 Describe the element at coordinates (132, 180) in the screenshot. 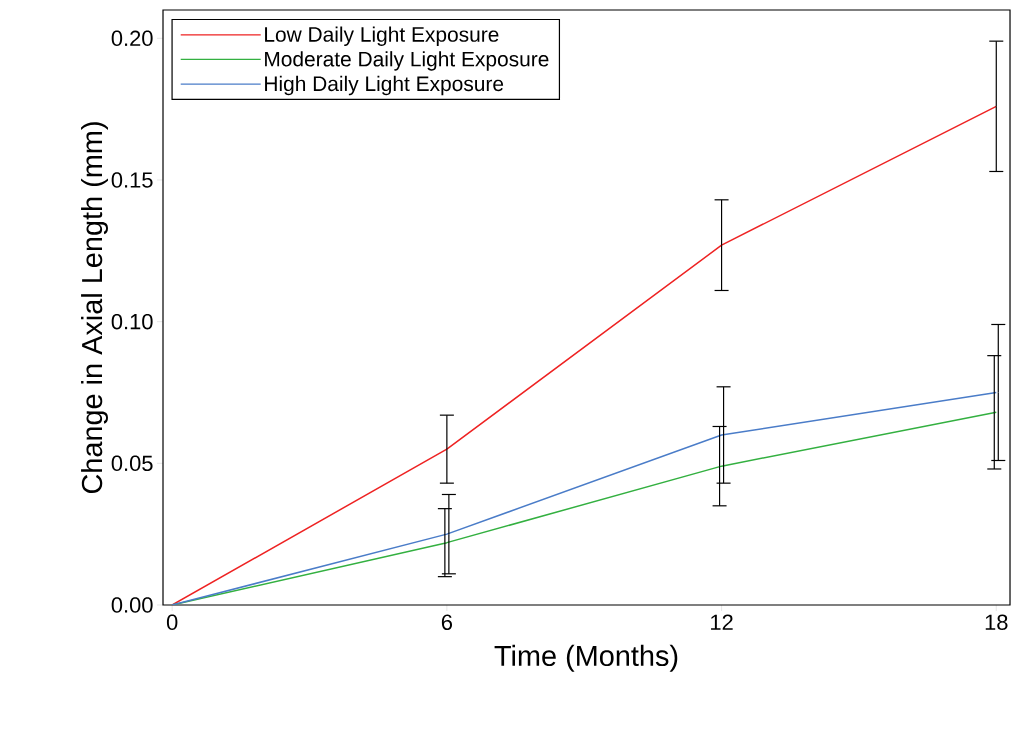

I see `y-tick-label: 0.15` at that location.